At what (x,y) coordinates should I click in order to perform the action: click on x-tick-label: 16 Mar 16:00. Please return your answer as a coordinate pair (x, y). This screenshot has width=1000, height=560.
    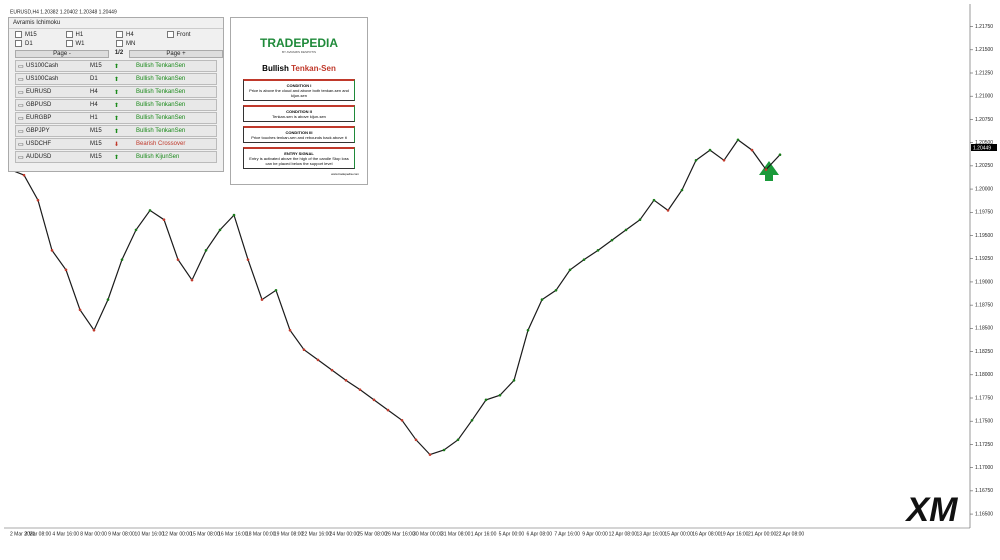
    Looking at the image, I should click on (233, 534).